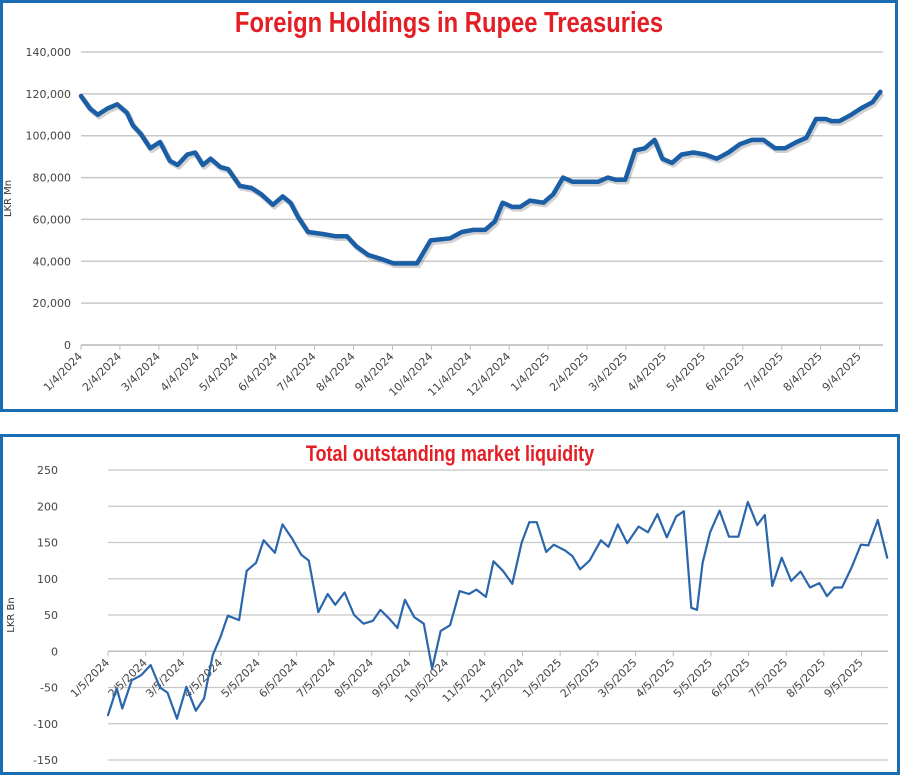 The height and width of the screenshot is (775, 900). I want to click on x-tick-label: 5/4/2025, so click(686, 372).